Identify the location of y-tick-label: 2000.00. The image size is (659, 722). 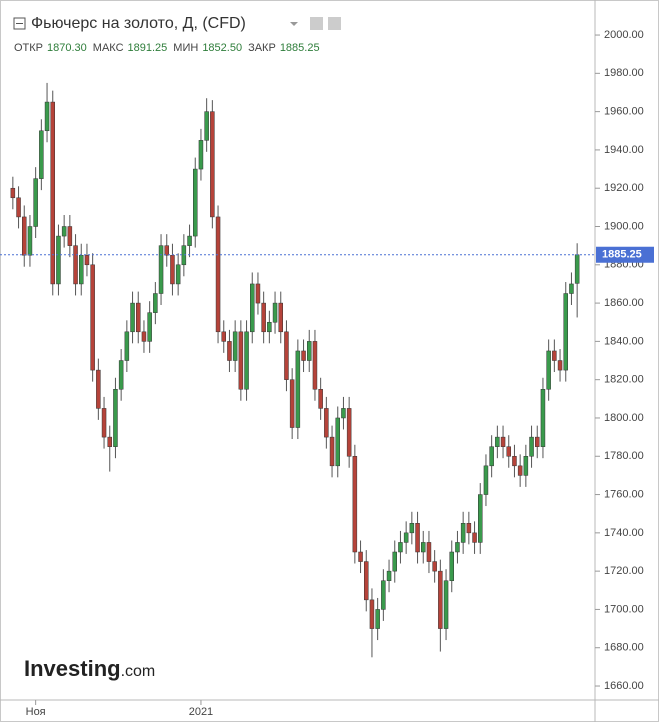
(624, 35).